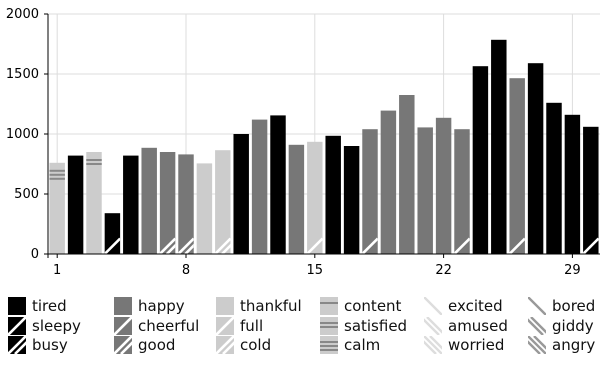  I want to click on legend-item-busy: busy, so click(38, 345).